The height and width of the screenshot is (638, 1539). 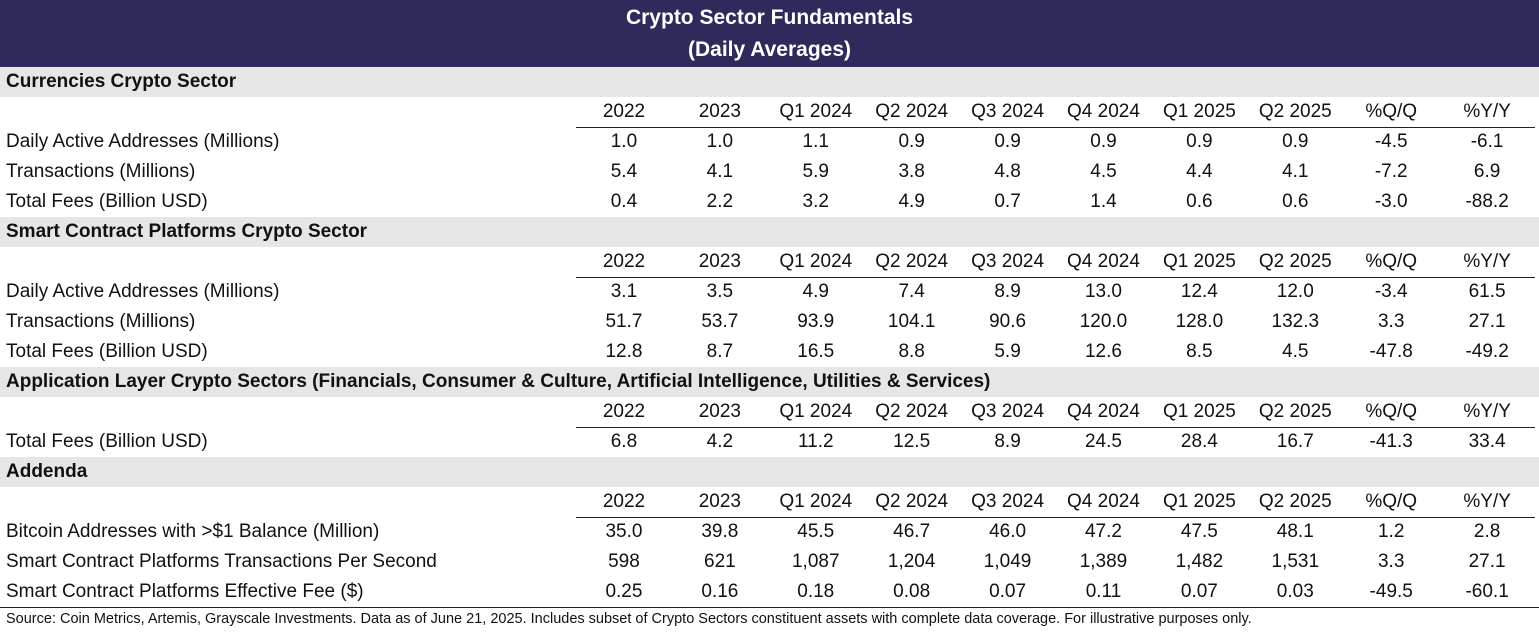 I want to click on row-values: 1.0 1.0 1.1 0.9 0.9 0.9 0.9 0.9 -4.5 -6.1, so click(x=1055, y=142).